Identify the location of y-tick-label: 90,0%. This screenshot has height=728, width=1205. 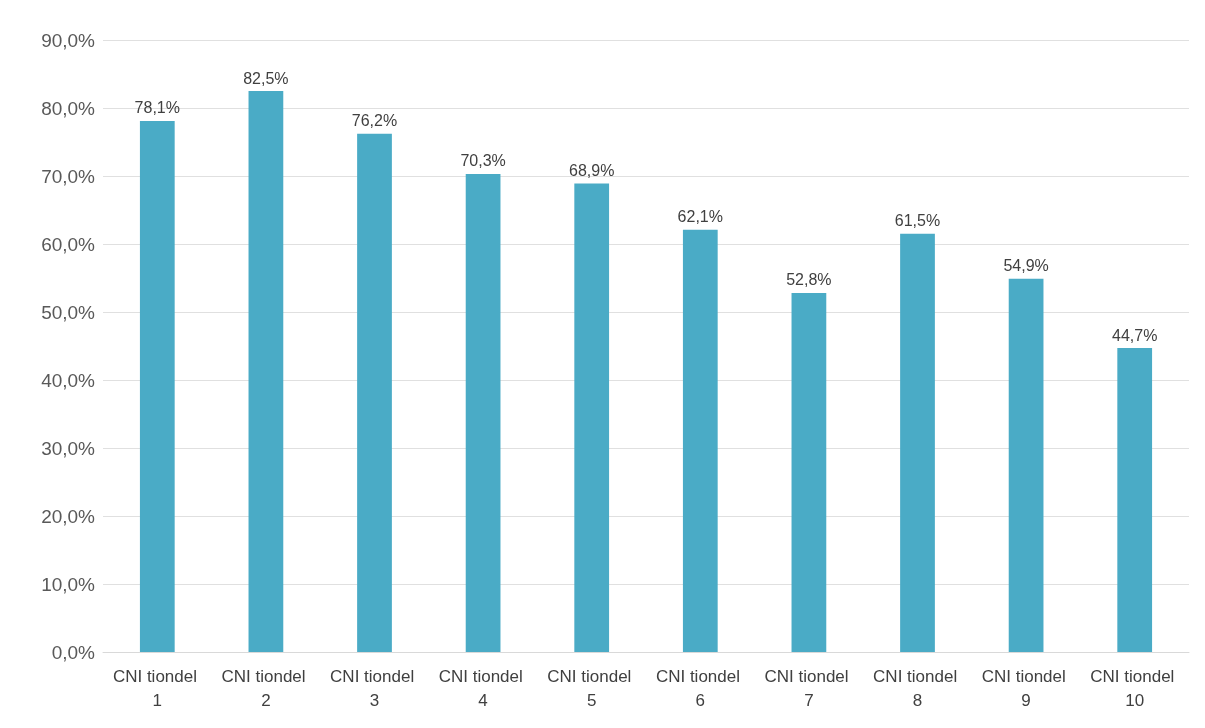
(68, 40).